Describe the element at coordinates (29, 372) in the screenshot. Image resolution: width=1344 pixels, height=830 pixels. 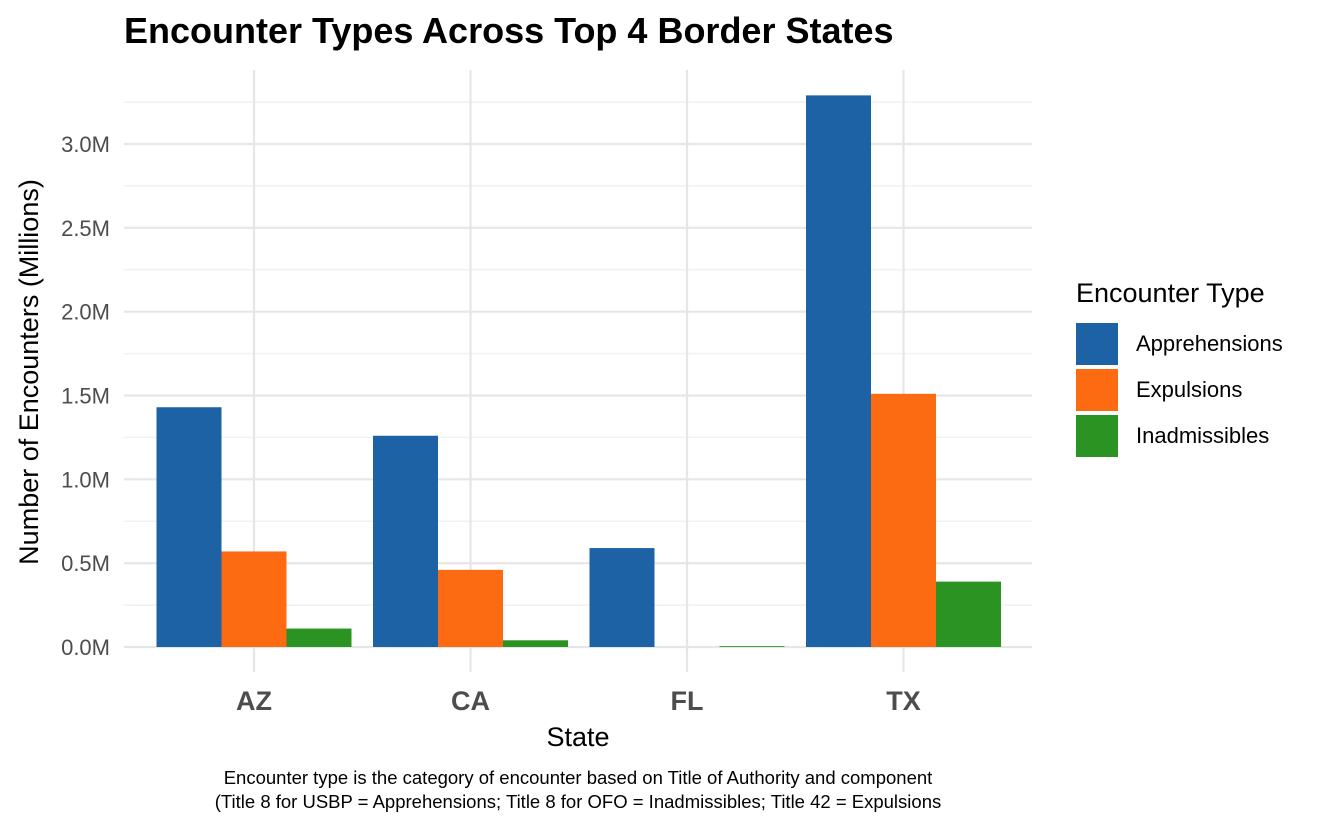
I see `y-axis-title: Number of Encounters (Millions)` at that location.